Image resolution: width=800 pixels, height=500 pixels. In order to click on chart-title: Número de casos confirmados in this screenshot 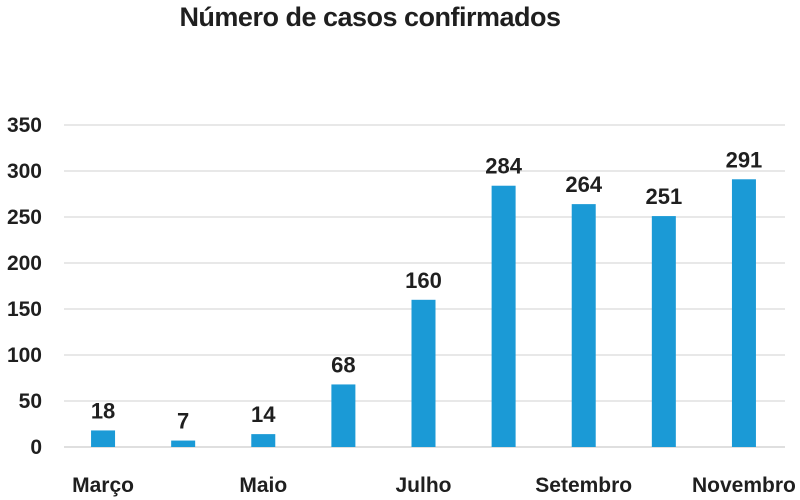, I will do `click(370, 17)`.